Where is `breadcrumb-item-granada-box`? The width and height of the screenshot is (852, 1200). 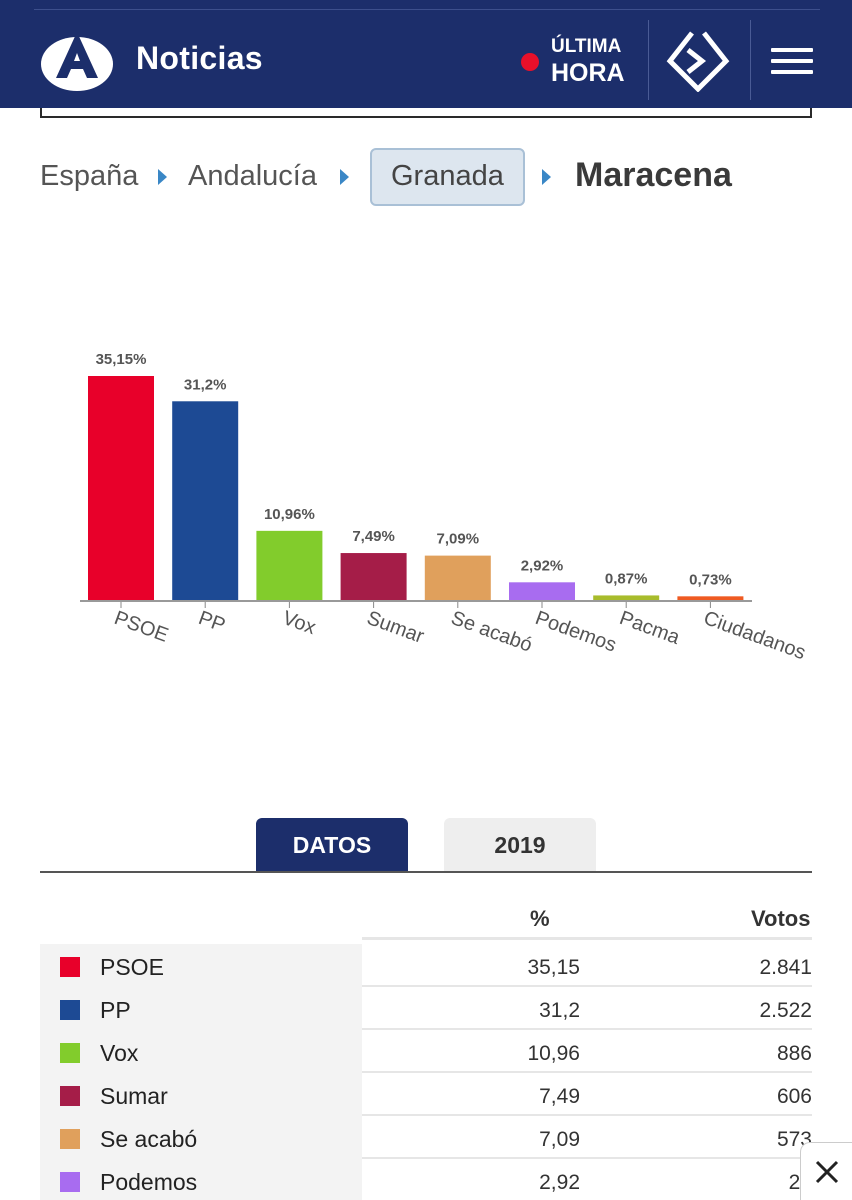 breadcrumb-item-granada-box is located at coordinates (447, 177).